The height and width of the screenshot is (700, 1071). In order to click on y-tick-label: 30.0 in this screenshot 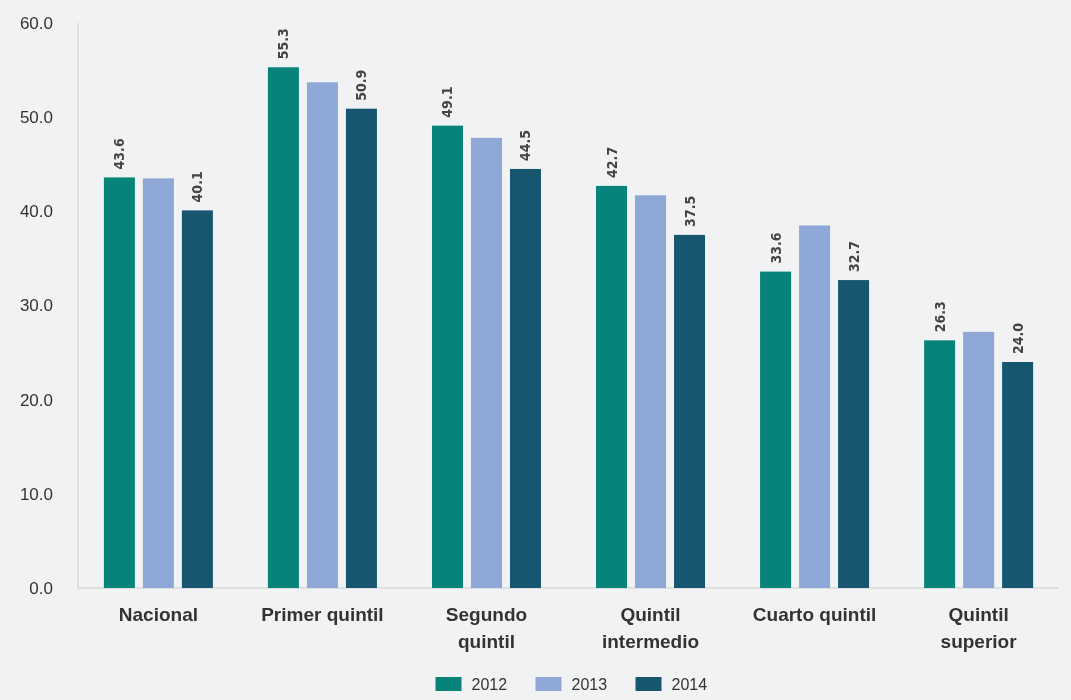, I will do `click(36, 306)`.